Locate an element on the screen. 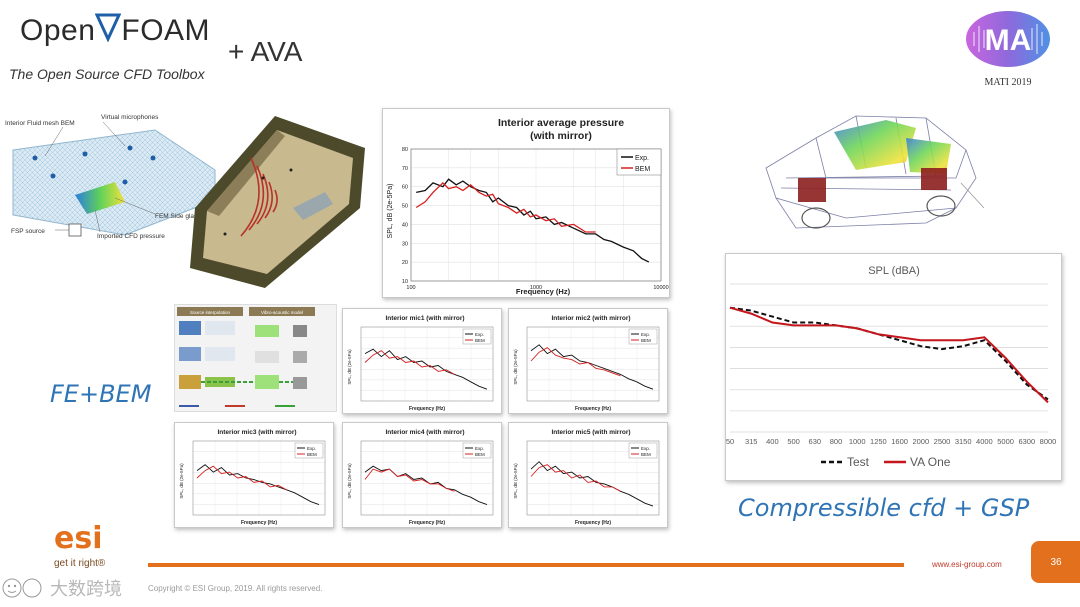 The height and width of the screenshot is (607, 1080). legend-exp-label: Exp. is located at coordinates (642, 158).